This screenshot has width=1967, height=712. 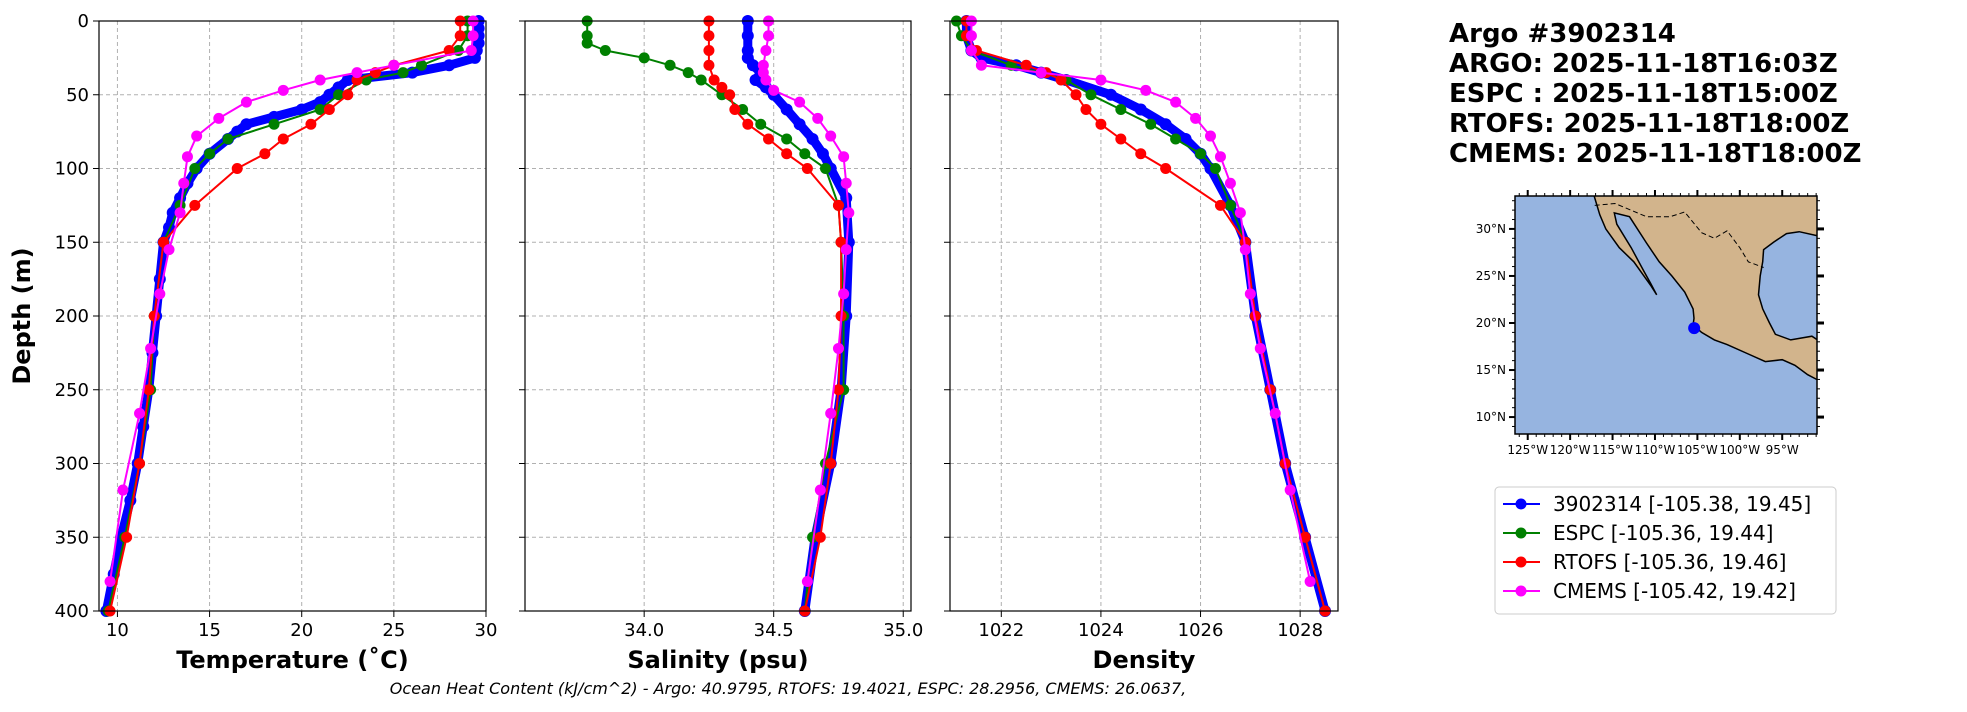 What do you see at coordinates (1300, 630) in the screenshot?
I see `x-tick-label: 1028` at bounding box center [1300, 630].